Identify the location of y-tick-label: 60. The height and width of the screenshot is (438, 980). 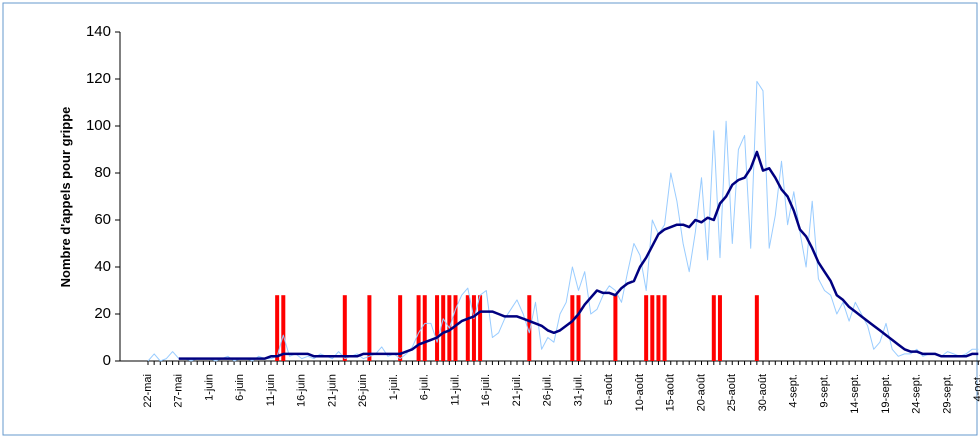
(102, 219).